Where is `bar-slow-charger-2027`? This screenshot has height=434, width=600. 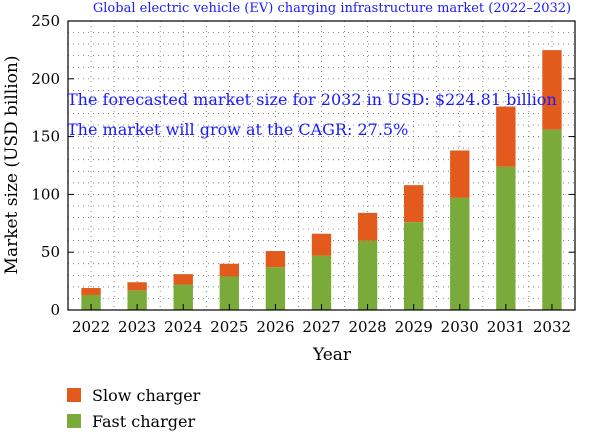 bar-slow-charger-2027 is located at coordinates (321, 244).